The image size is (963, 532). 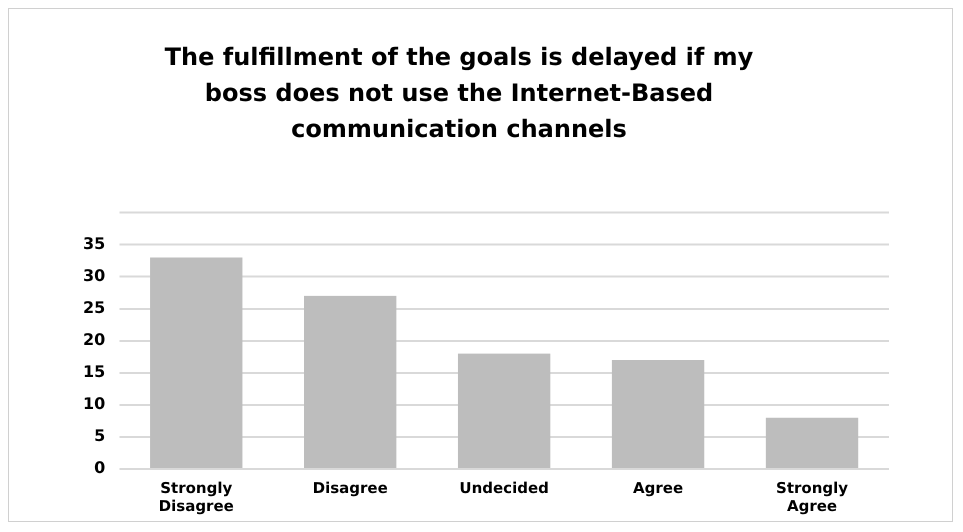 What do you see at coordinates (812, 496) in the screenshot?
I see `x-tick-label: Strongly Agree` at bounding box center [812, 496].